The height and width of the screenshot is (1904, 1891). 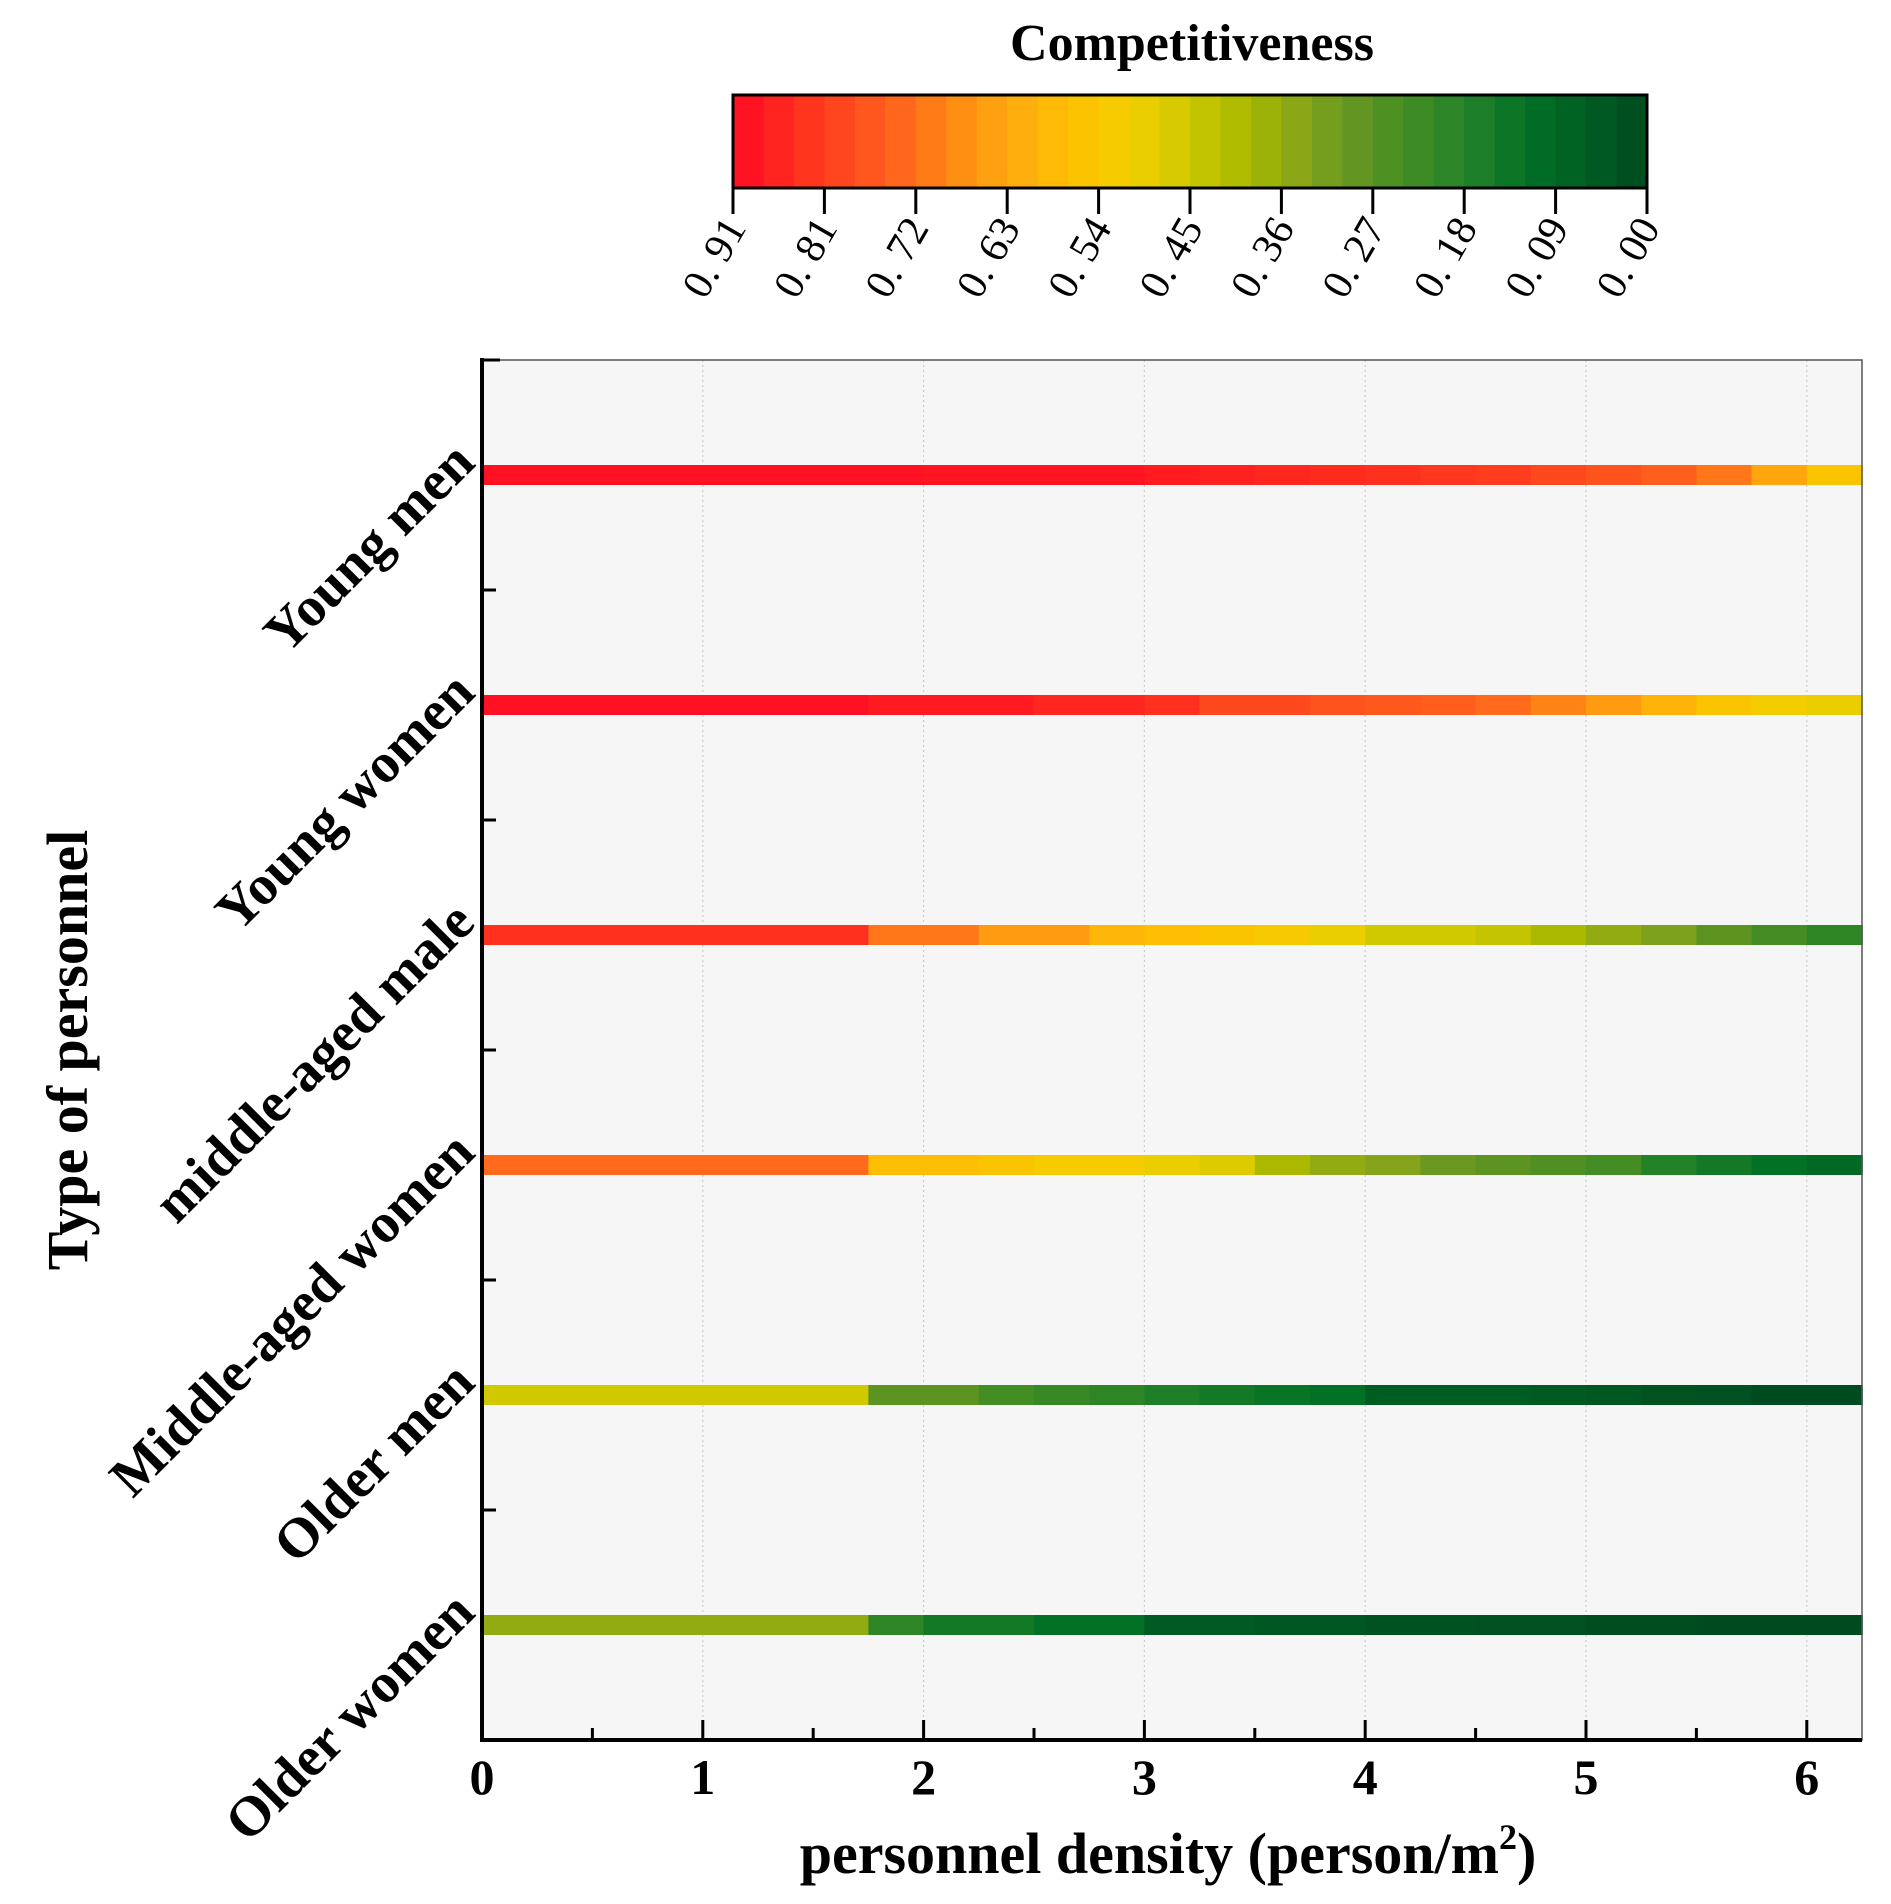 What do you see at coordinates (1172, 258) in the screenshot?
I see `colorbar-tick-label: 0. 45` at bounding box center [1172, 258].